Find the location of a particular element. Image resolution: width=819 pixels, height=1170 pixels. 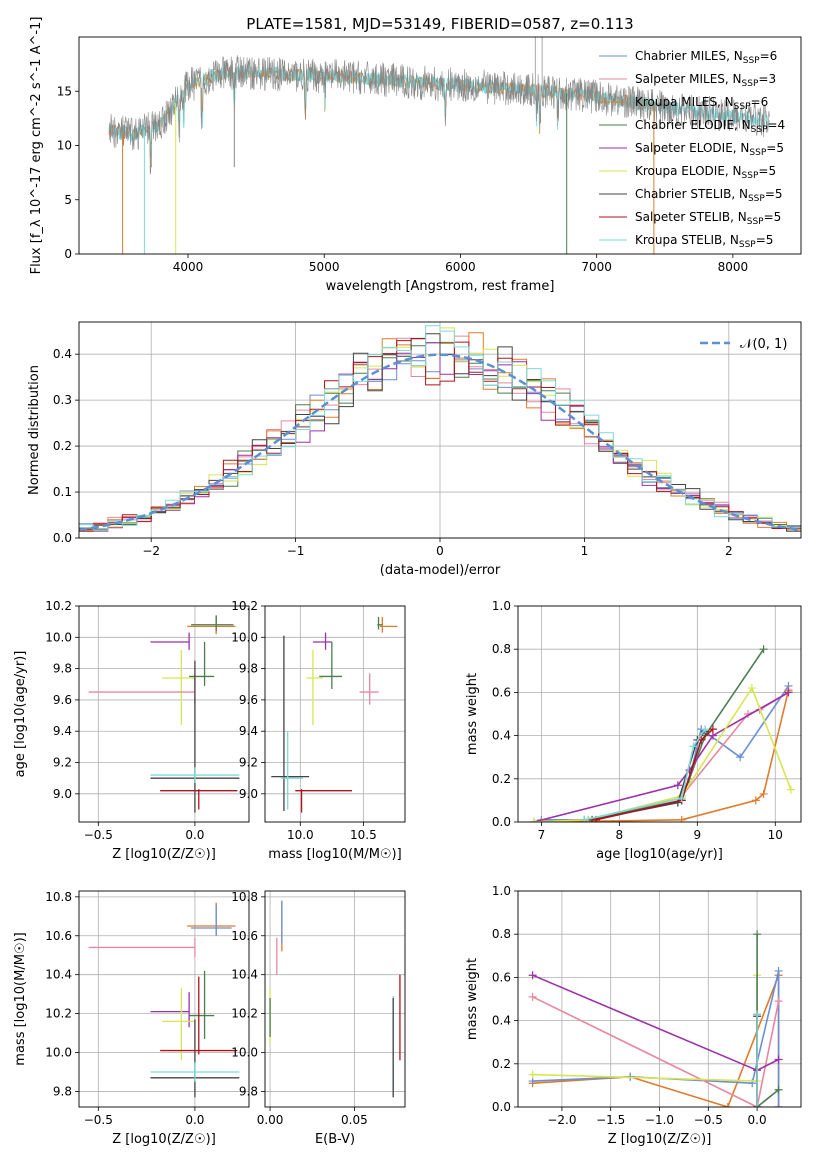

x-tick-label: 8 is located at coordinates (620, 835).